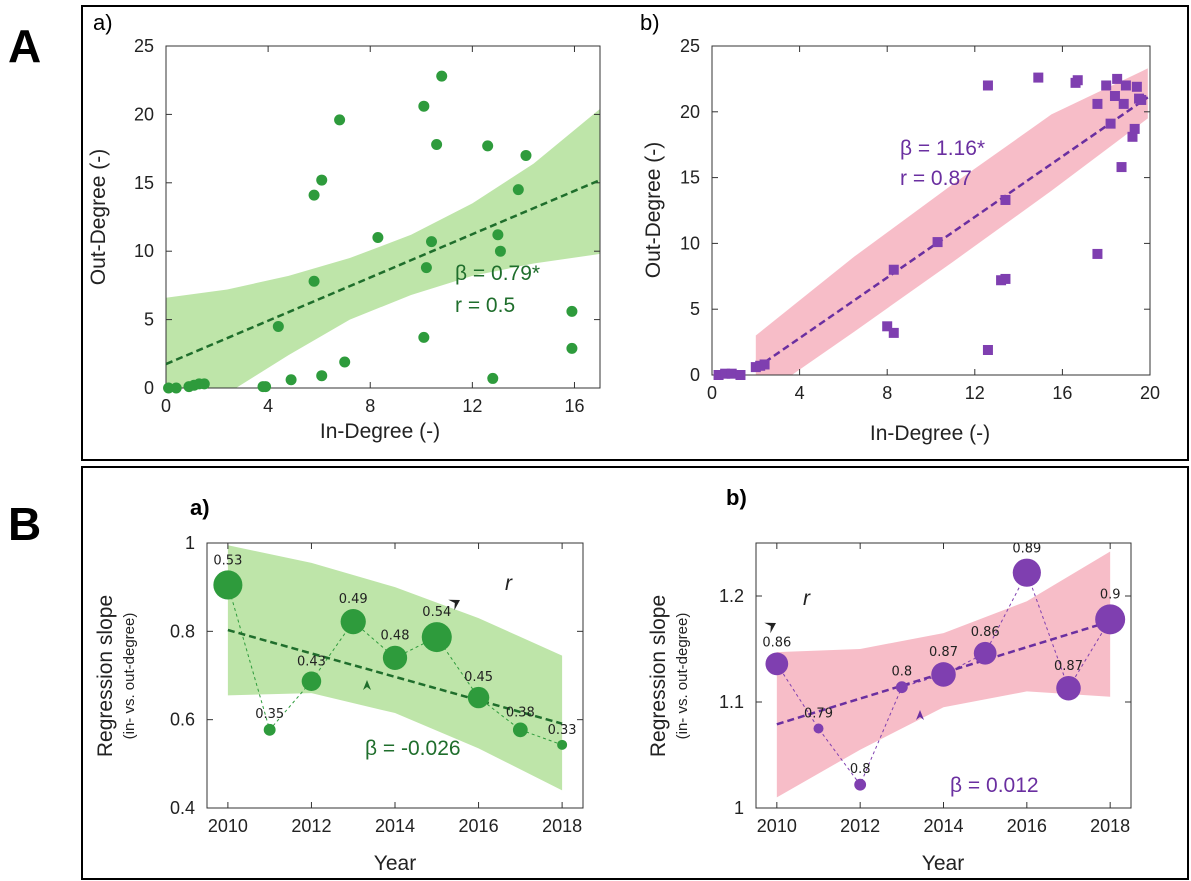 This screenshot has width=1191, height=881. What do you see at coordinates (509, 583) in the screenshot?
I see `r-legend-label: r` at bounding box center [509, 583].